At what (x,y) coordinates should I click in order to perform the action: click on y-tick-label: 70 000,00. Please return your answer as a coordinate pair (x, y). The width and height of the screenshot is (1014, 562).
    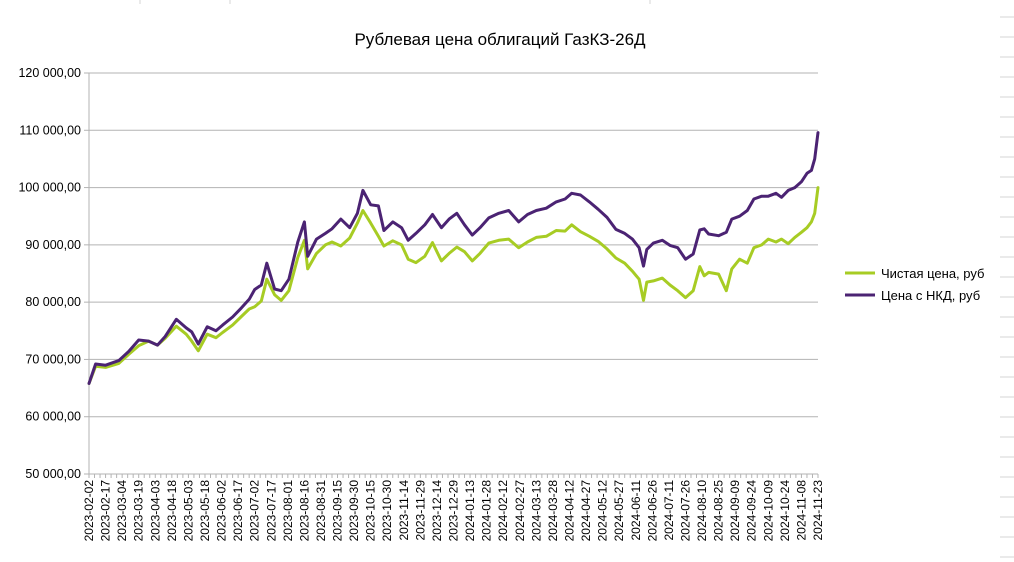
    Looking at the image, I should click on (53, 359).